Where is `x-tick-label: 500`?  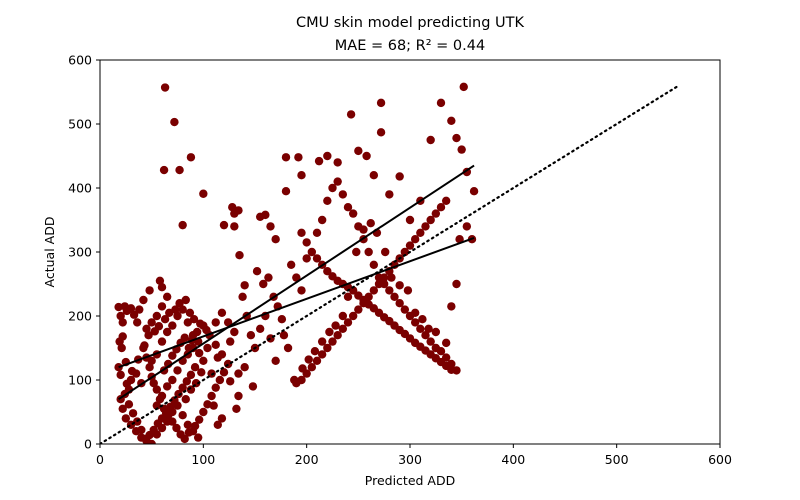 x-tick-label: 500 is located at coordinates (617, 459).